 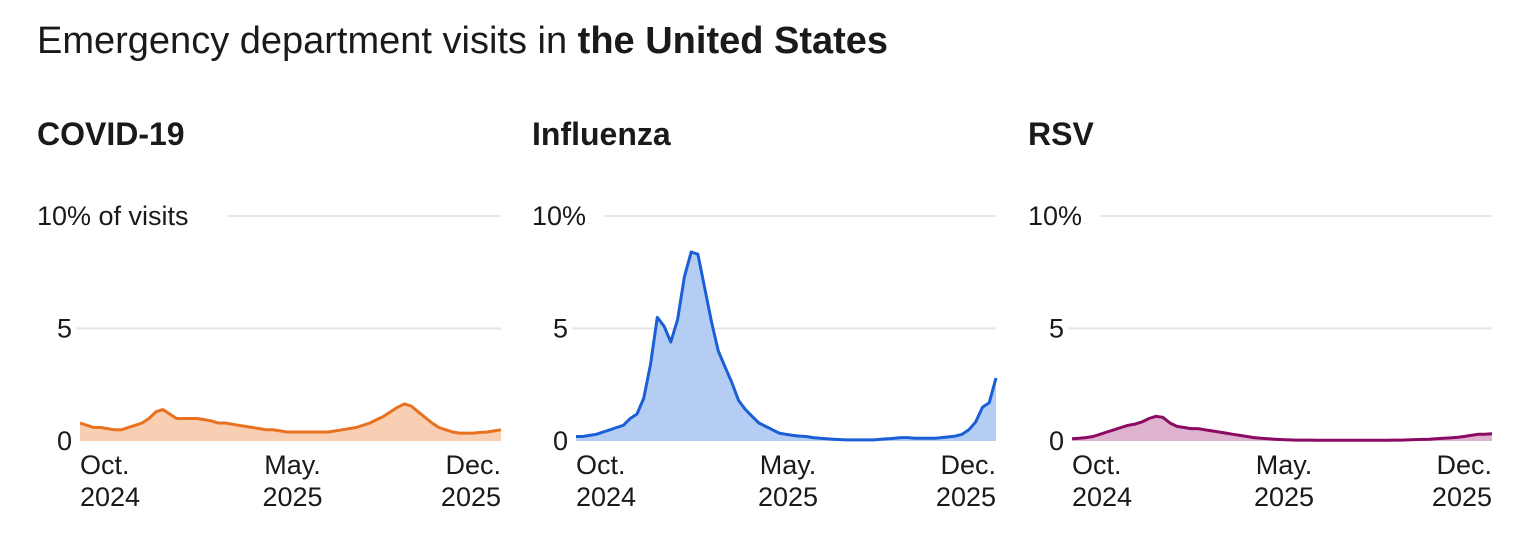 I want to click on rsv-area, so click(x=1282, y=428).